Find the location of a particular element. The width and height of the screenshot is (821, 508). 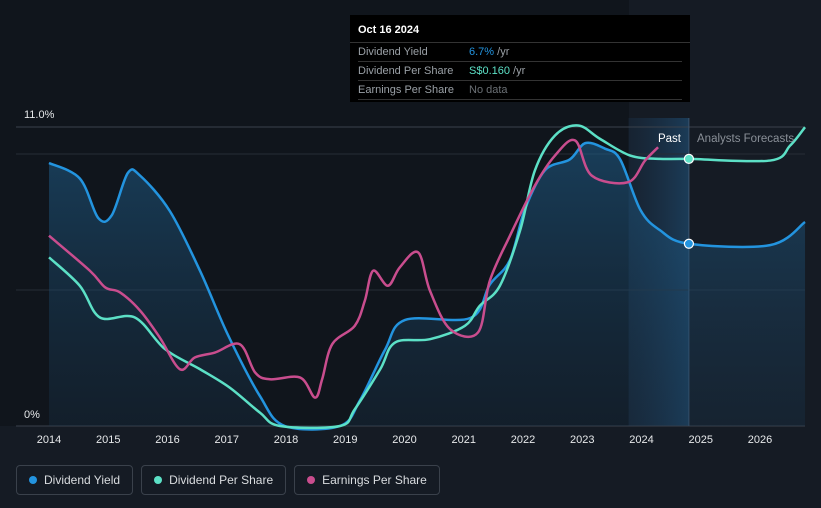

x-tick-label: 2017 is located at coordinates (227, 440).